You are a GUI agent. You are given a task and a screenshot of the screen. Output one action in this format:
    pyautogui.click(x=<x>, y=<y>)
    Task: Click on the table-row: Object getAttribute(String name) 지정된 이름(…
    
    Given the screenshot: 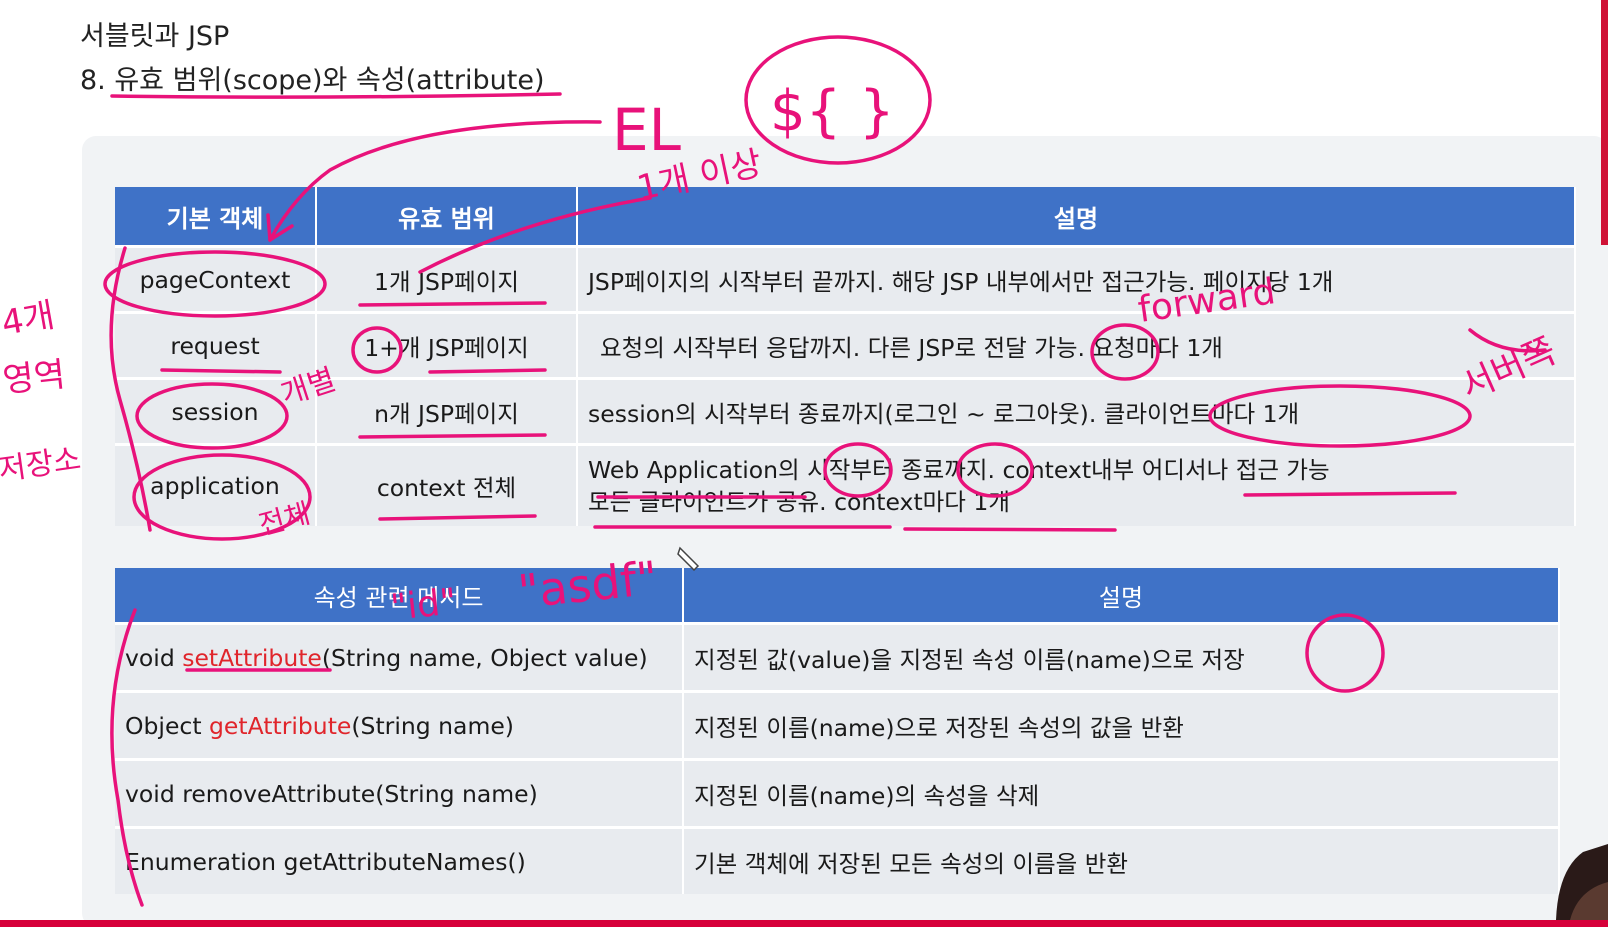 What is the action you would take?
    pyautogui.click(x=837, y=725)
    